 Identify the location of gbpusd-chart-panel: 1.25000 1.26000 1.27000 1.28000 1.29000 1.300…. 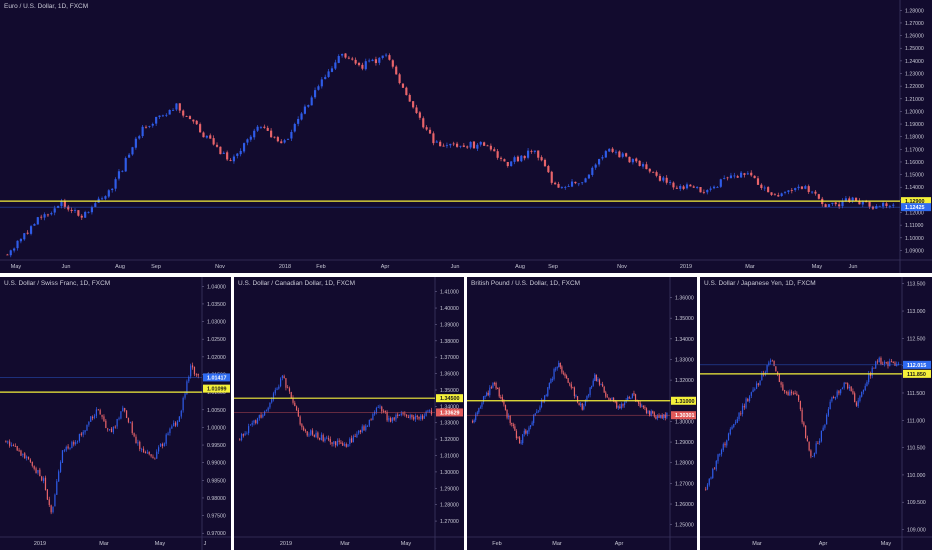
(582, 413).